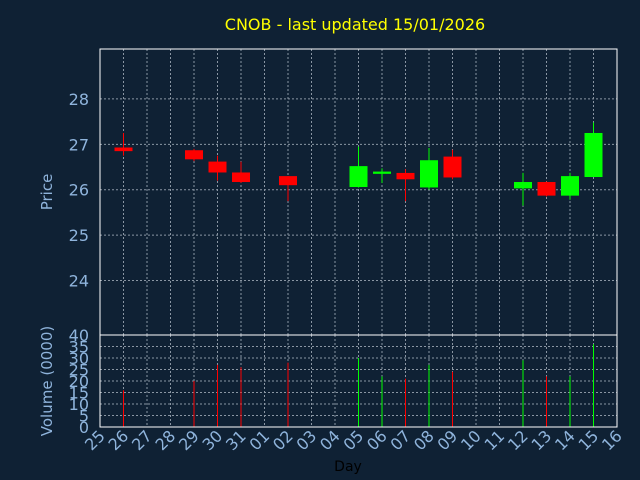  I want to click on volume-tick-label: 0, so click(84, 427).